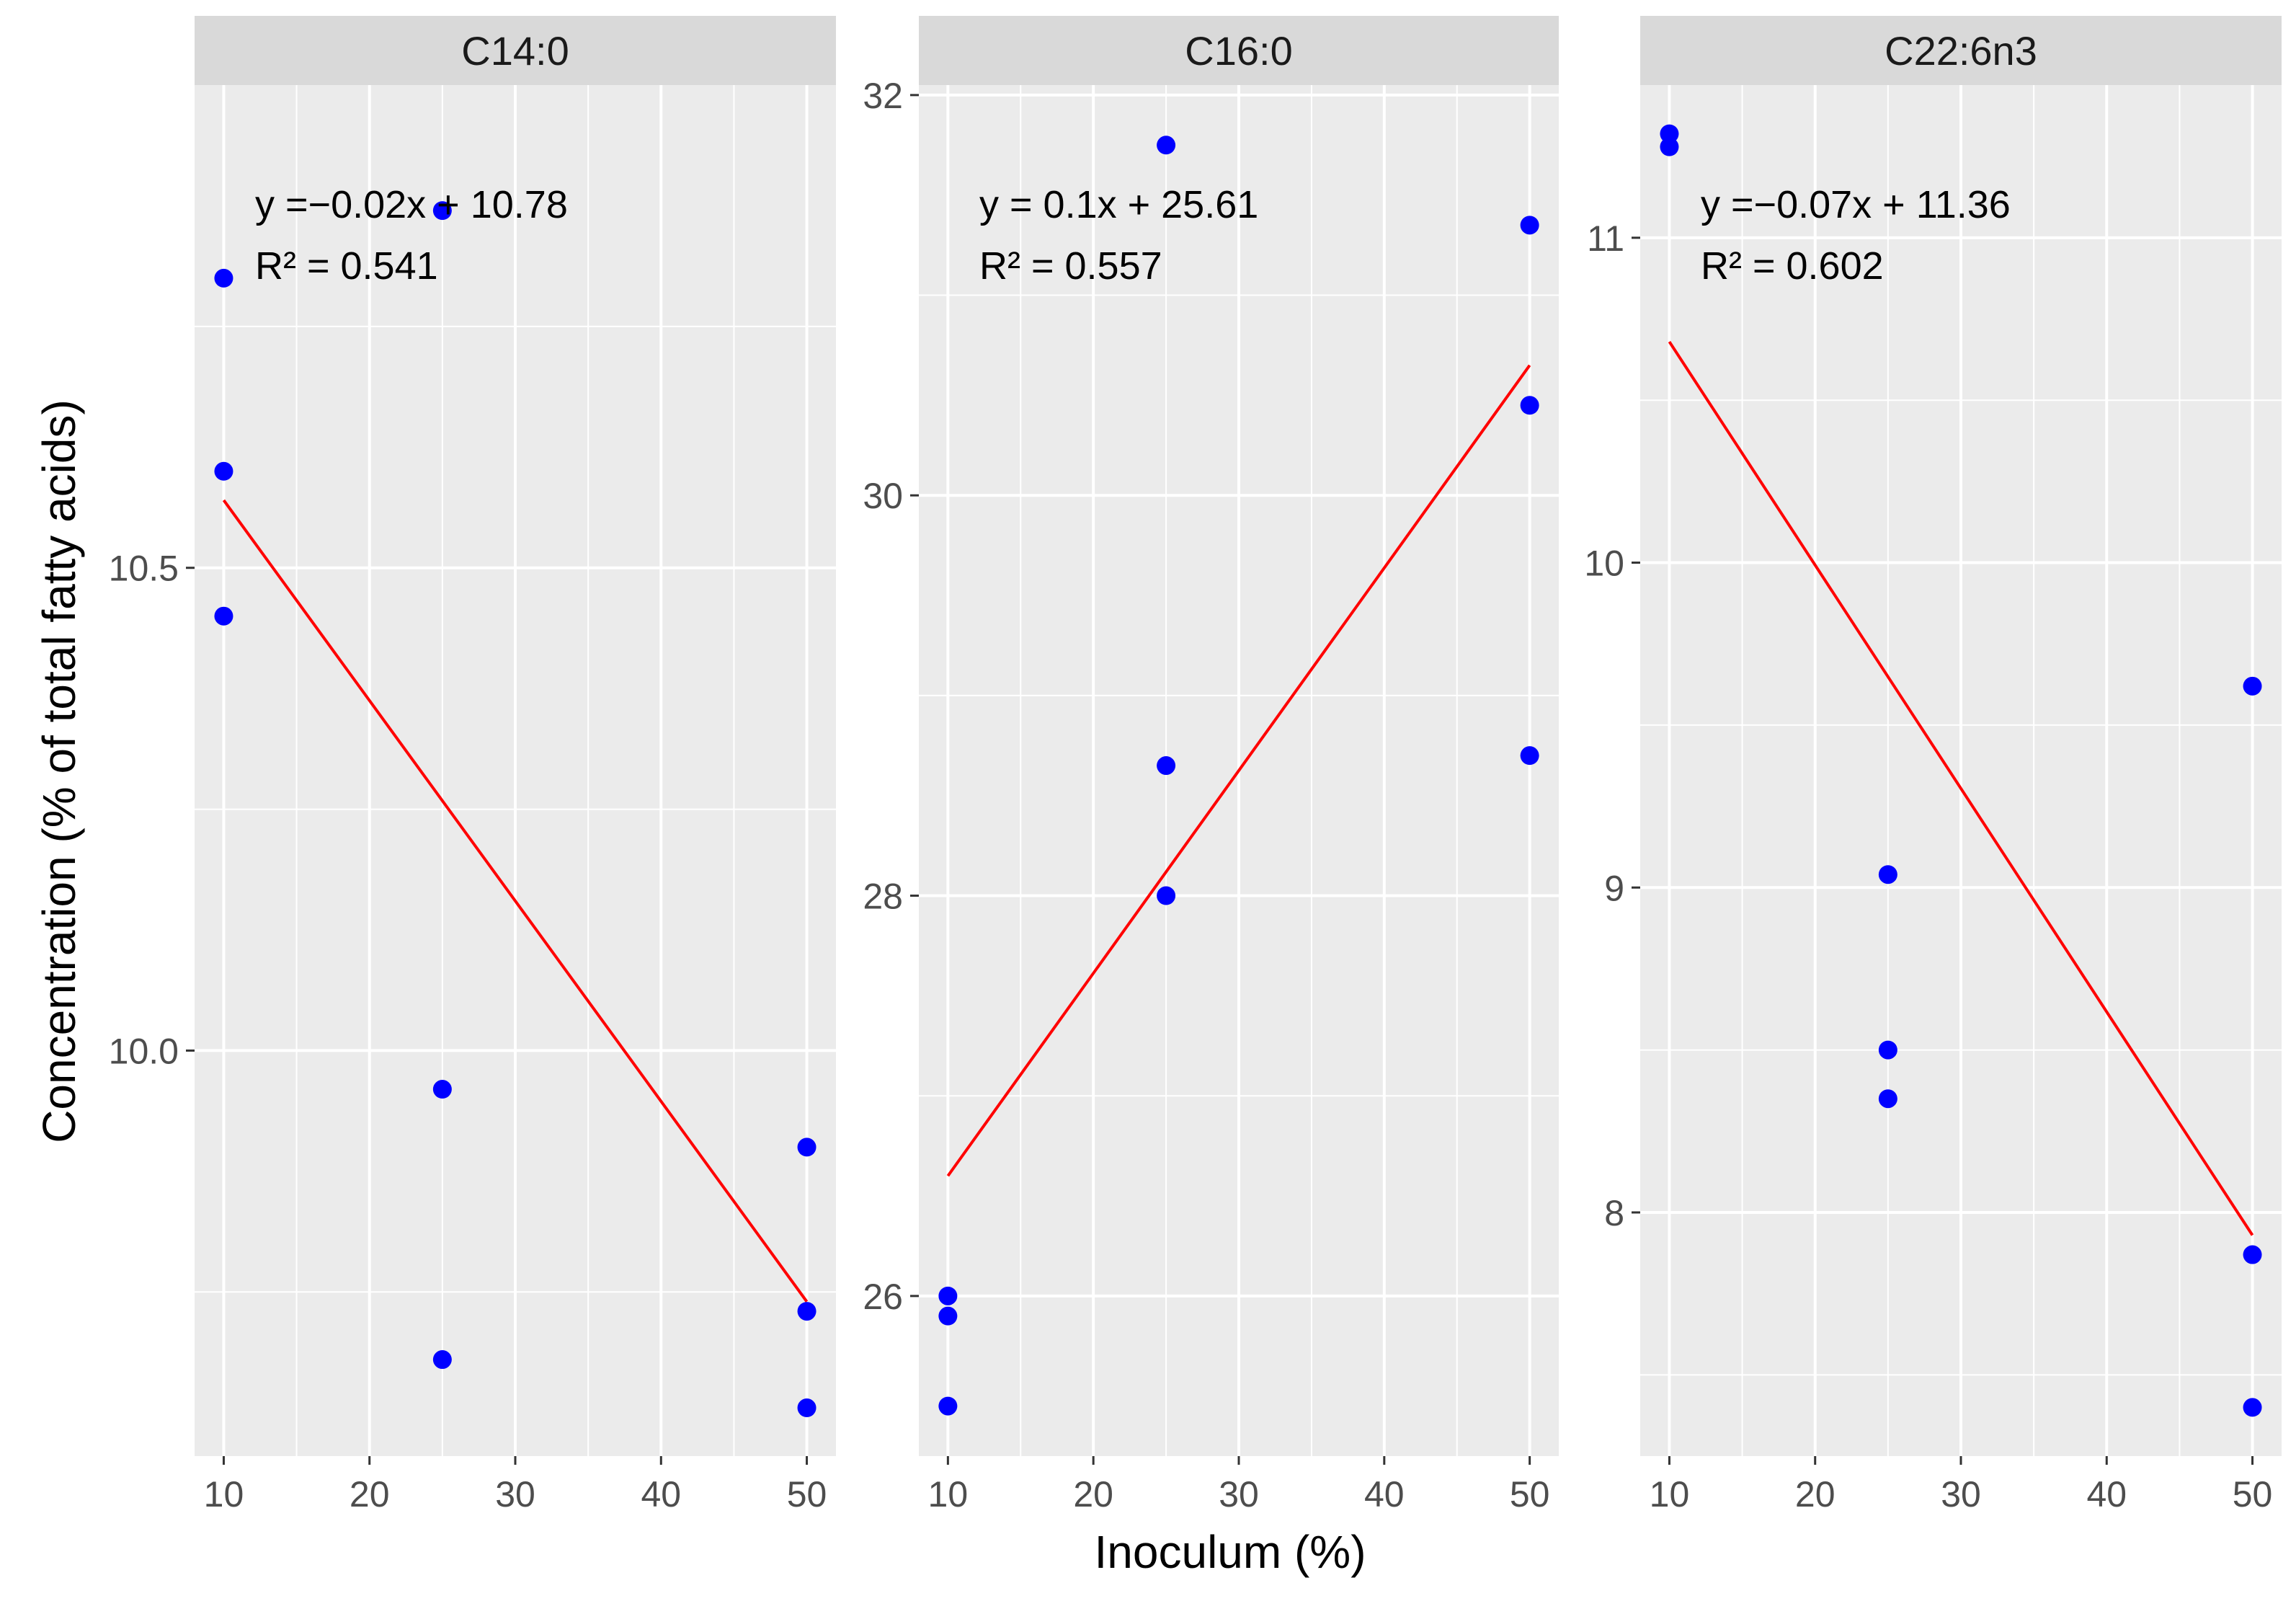 This screenshot has height=1601, width=2296. I want to click on y-tick-label: 26, so click(883, 1297).